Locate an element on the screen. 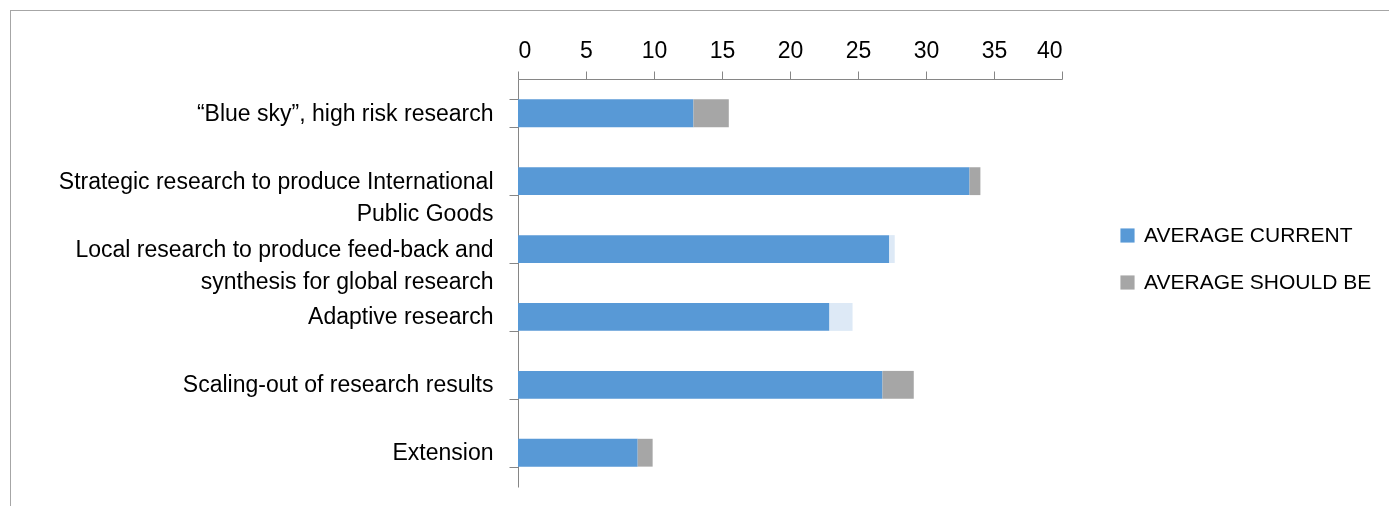 This screenshot has height=506, width=1389. x-tick-label: 5 is located at coordinates (586, 49).